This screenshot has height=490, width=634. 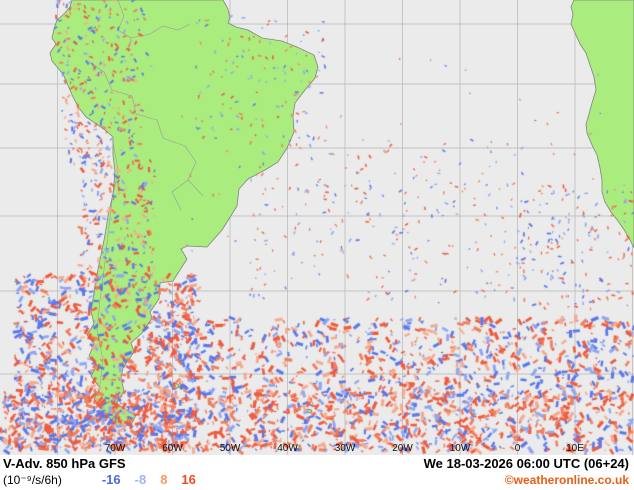 I want to click on legend-value: -16, so click(x=111, y=479).